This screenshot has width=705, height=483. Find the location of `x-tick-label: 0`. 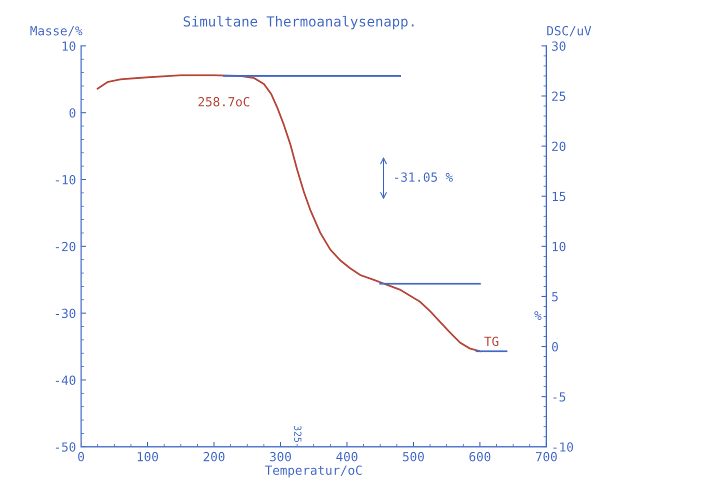

x-tick-label: 0 is located at coordinates (81, 457).